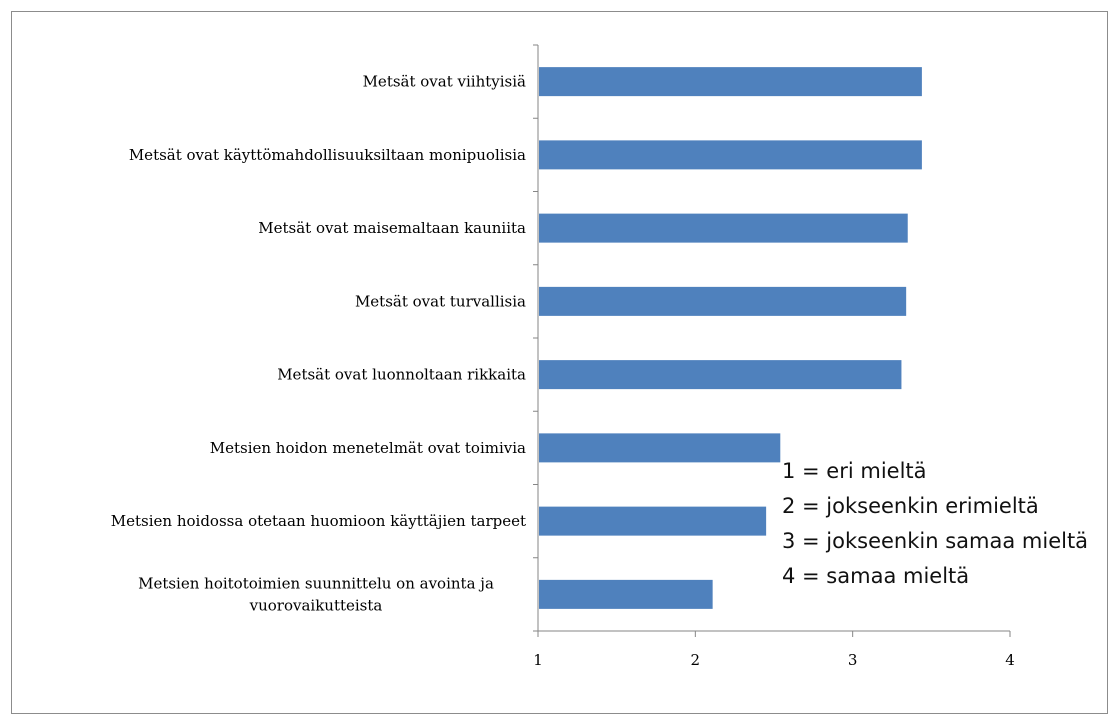  Describe the element at coordinates (444, 82) in the screenshot. I see `category-label: Metsät ovat viihtyisiä` at that location.